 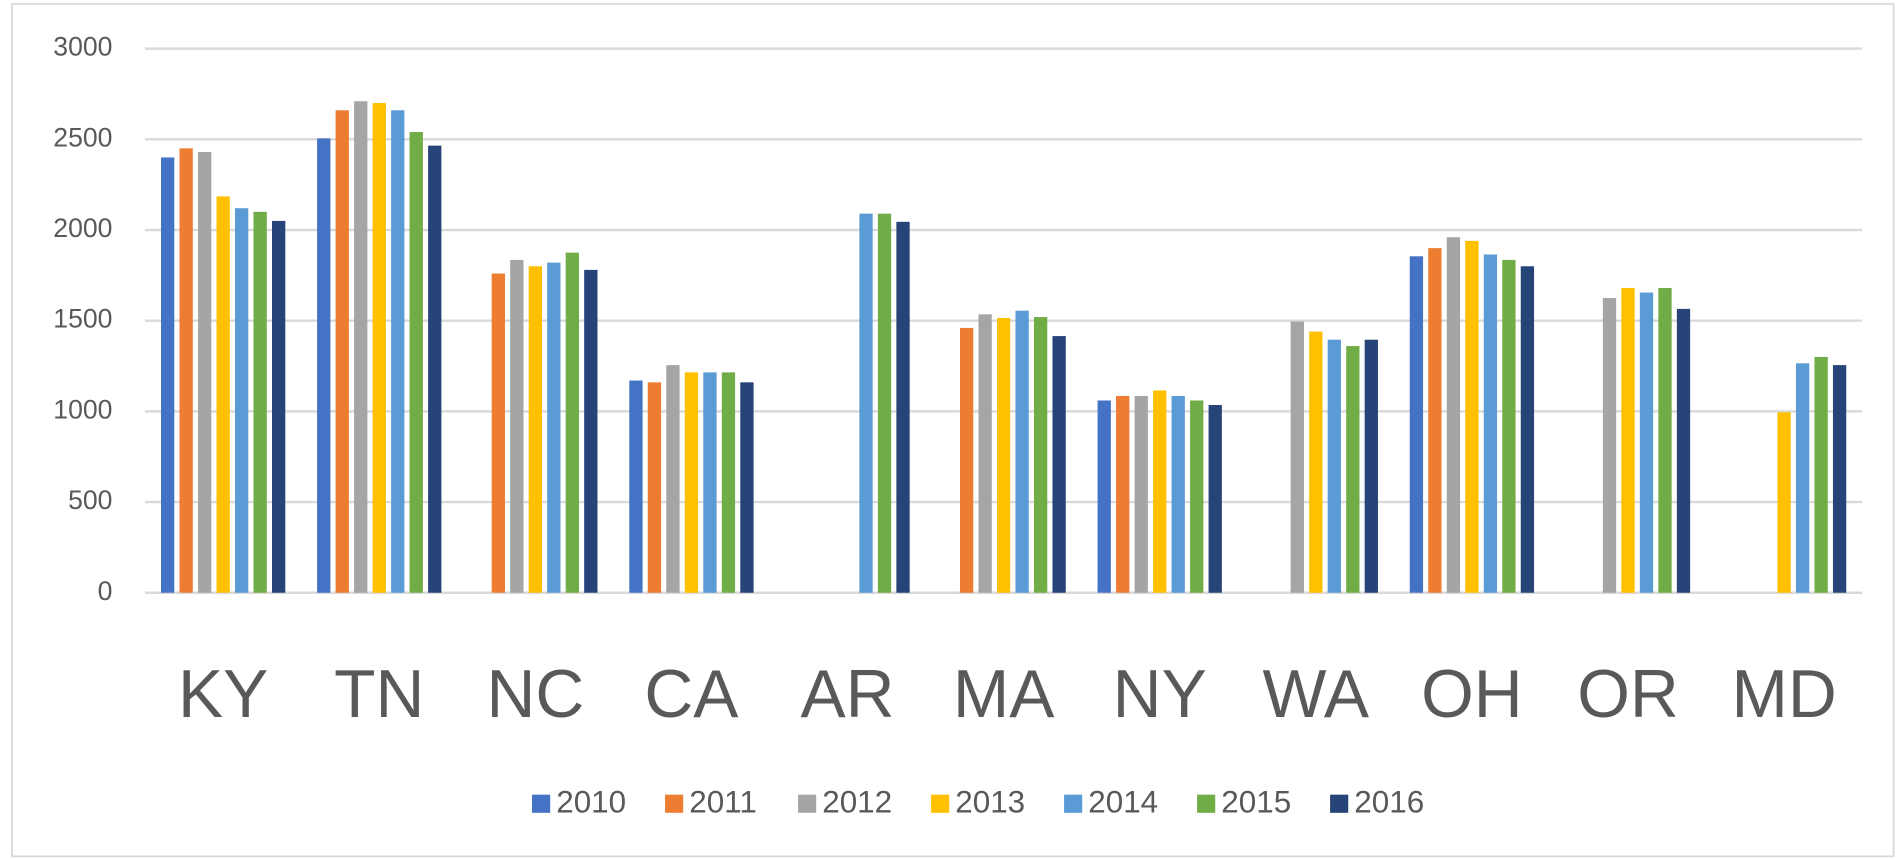 I want to click on legend-label: 2012, so click(x=857, y=802).